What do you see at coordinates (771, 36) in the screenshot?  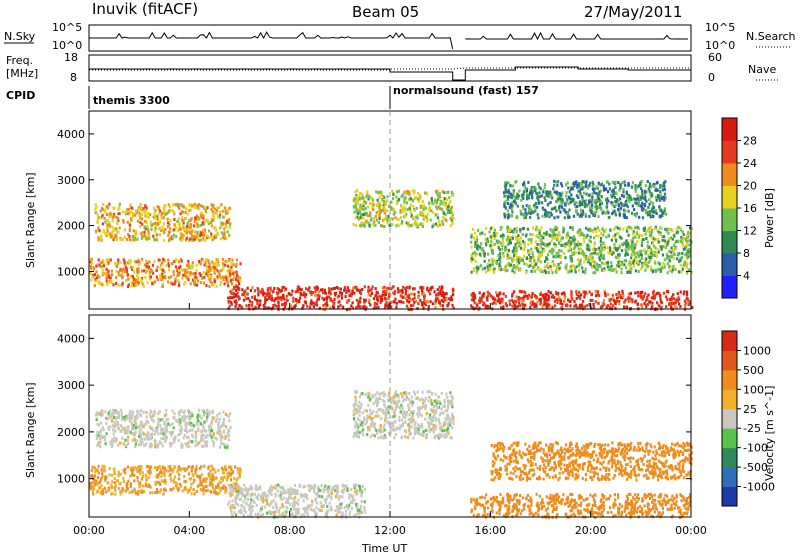 I see `nsearch-label: N.Search` at bounding box center [771, 36].